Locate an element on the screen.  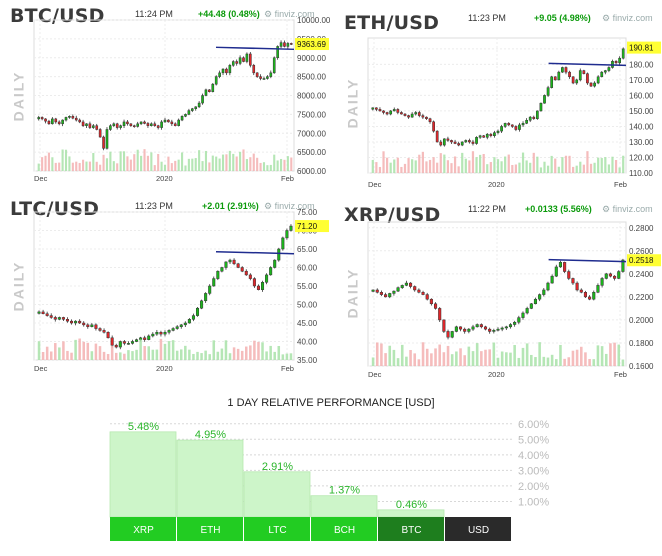
price-label: 190.81 is located at coordinates (641, 48).